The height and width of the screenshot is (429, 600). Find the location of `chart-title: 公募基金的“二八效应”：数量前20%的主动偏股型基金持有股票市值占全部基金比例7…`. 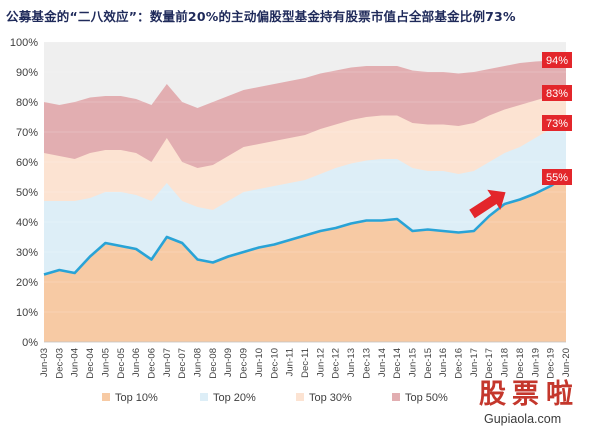

chart-title: 公募基金的“二八效应”：数量前20%的主动偏股型基金持有股票市值占全部基金比例7… is located at coordinates (261, 16).